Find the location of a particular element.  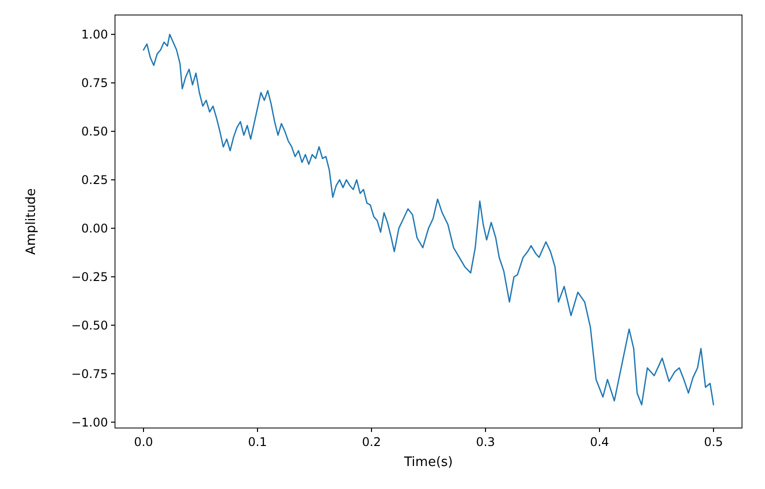

y-tick-label: −0.50 is located at coordinates (89, 325).